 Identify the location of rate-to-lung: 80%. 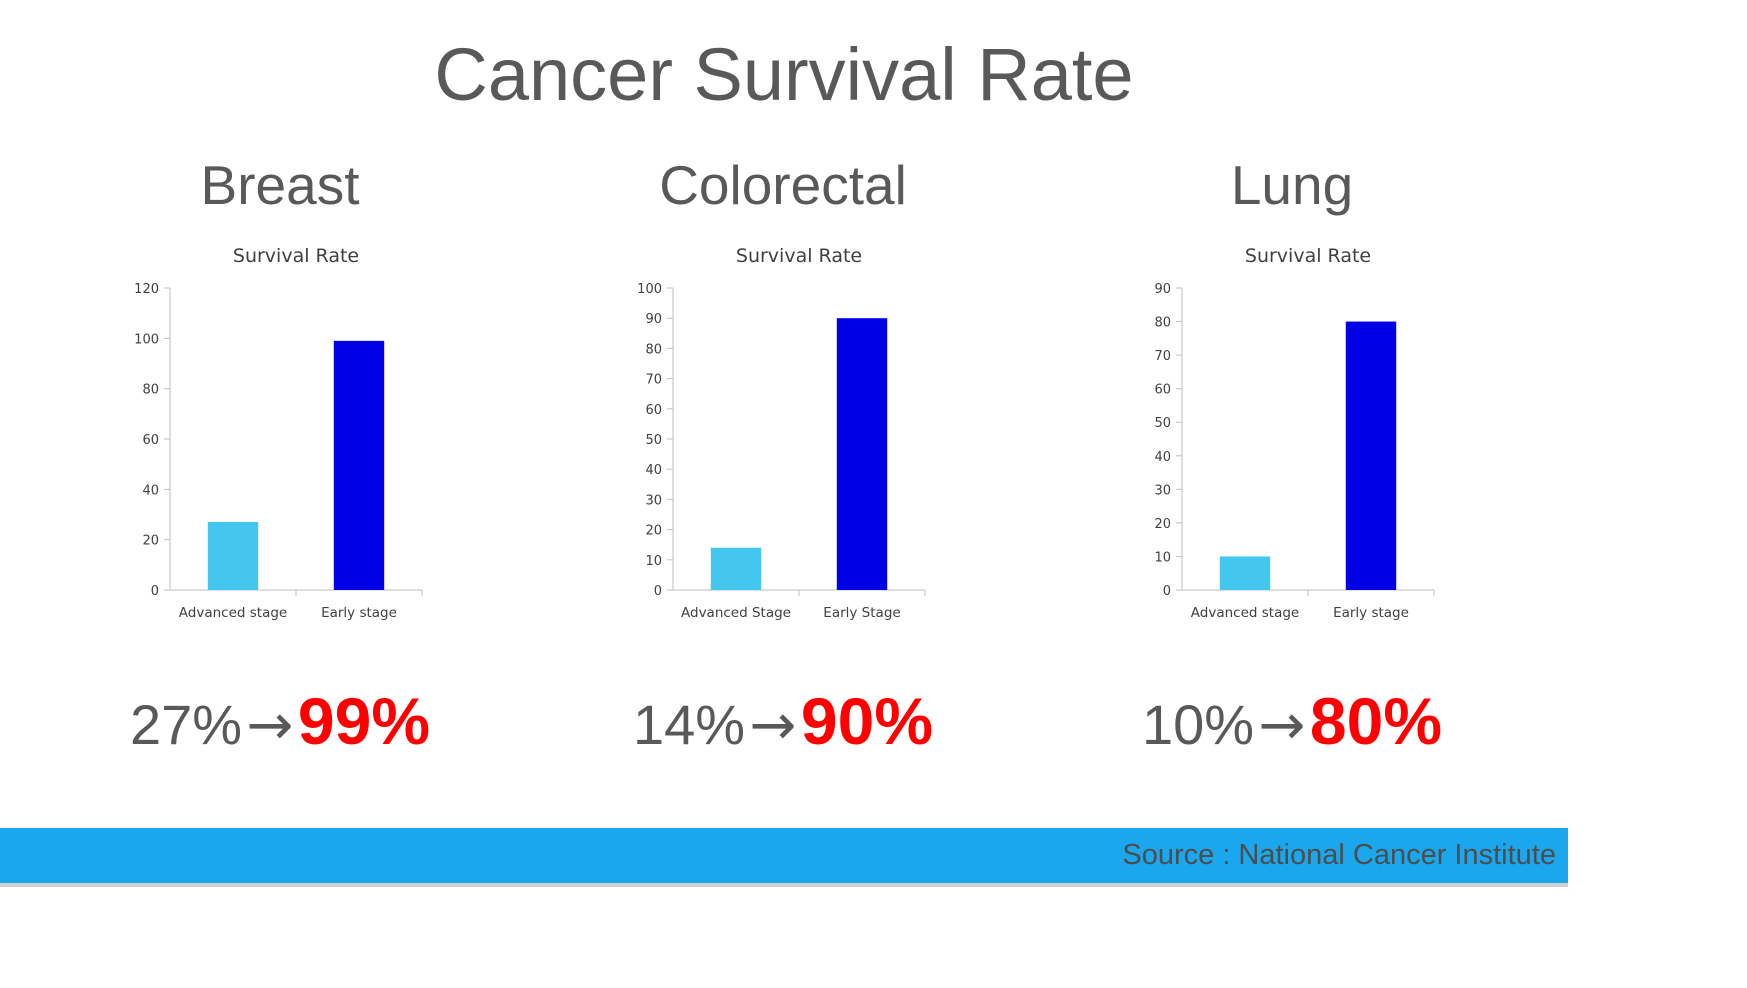
(1376, 721).